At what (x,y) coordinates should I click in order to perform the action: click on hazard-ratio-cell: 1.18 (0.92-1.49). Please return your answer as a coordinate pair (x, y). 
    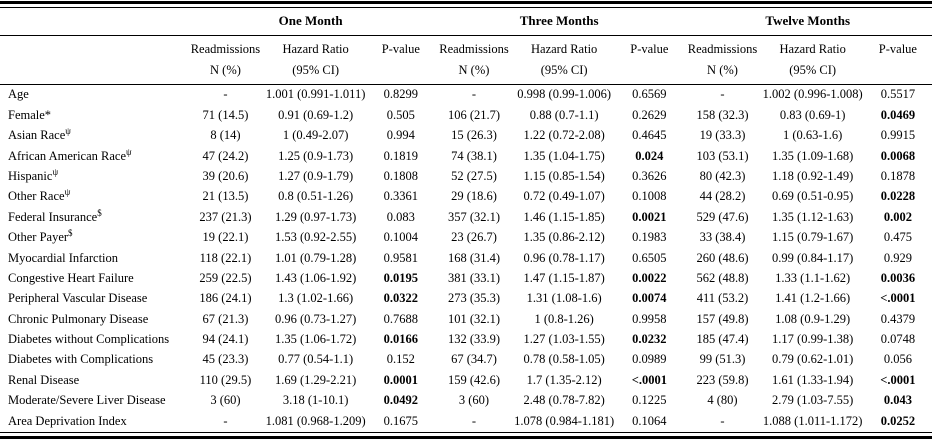
    Looking at the image, I should click on (813, 175).